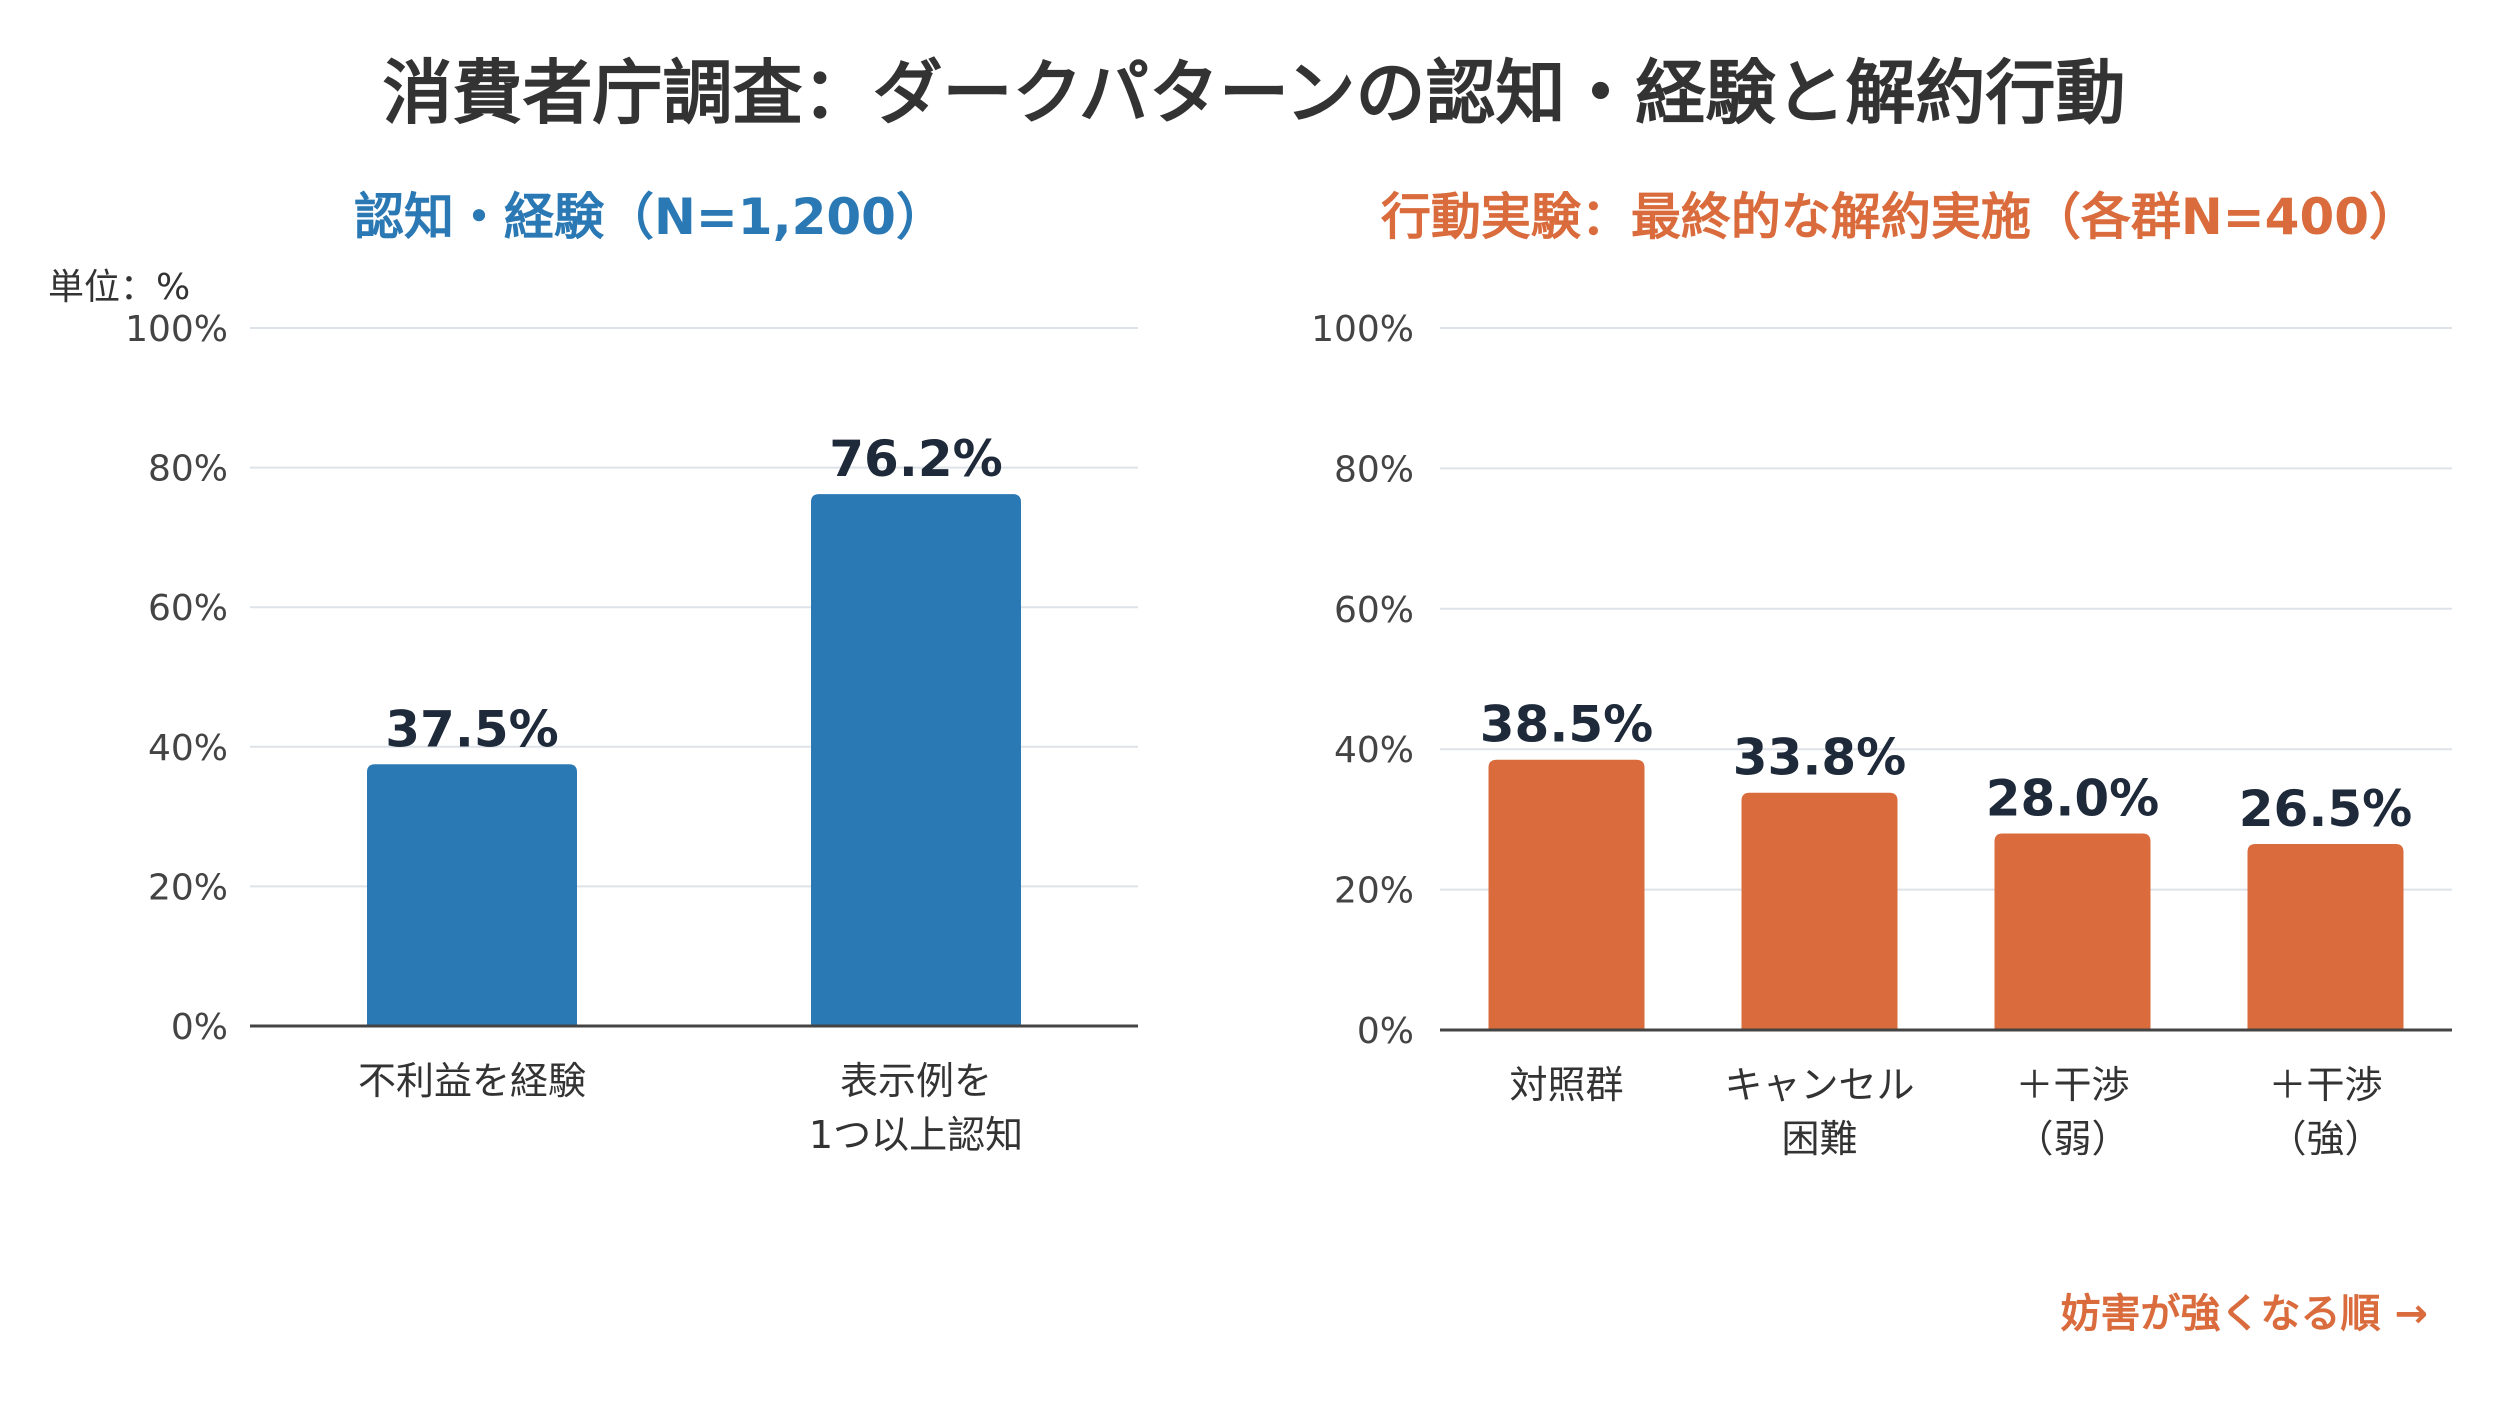 Image resolution: width=2508 pixels, height=1413 pixels. What do you see at coordinates (916, 1135) in the screenshot?
I see `left-category-label: 1つ以上認知` at bounding box center [916, 1135].